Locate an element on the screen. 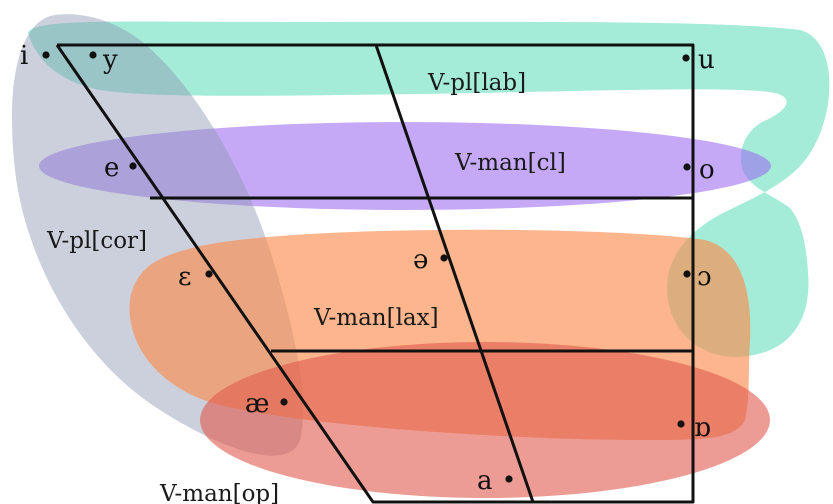  vowel-turned-alpha: ɒ is located at coordinates (702, 428).